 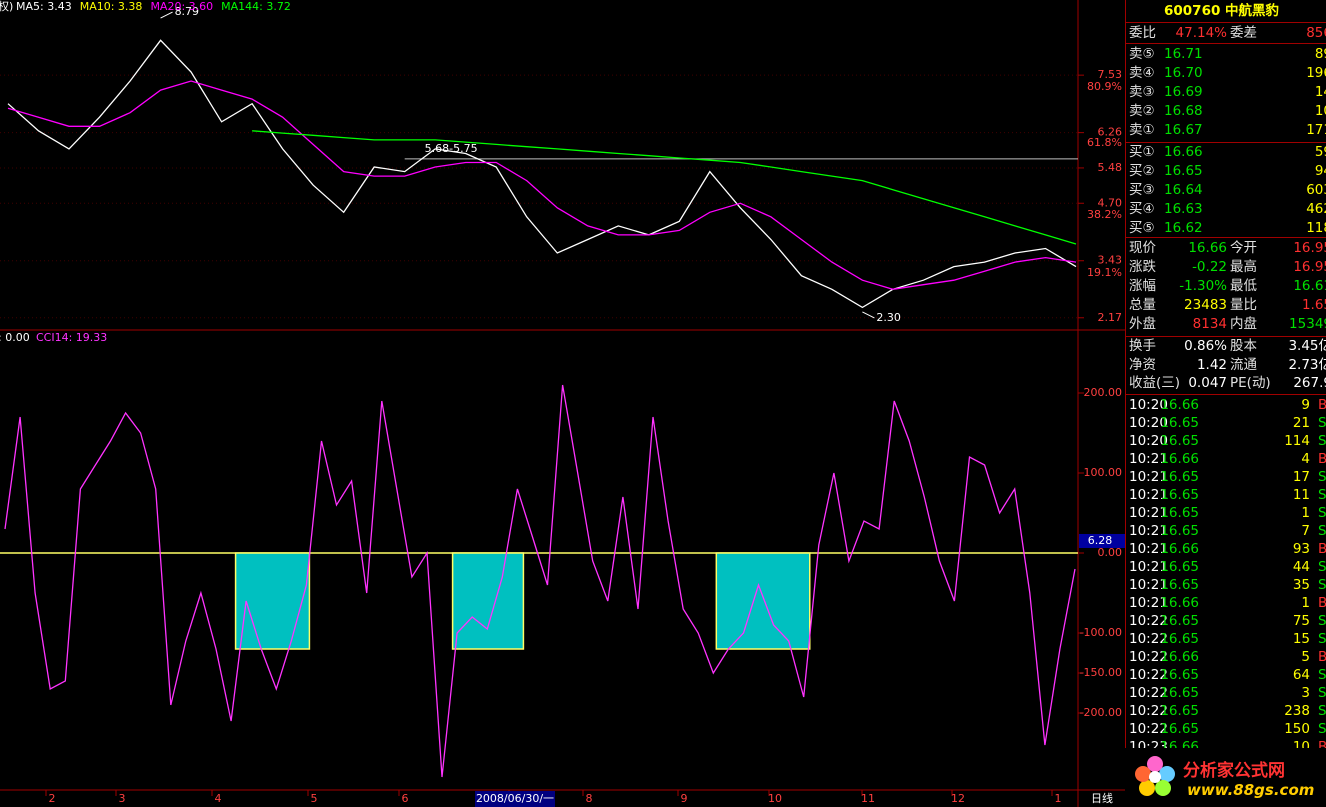 I want to click on y-tick-label: 0.00, so click(x=1110, y=552).